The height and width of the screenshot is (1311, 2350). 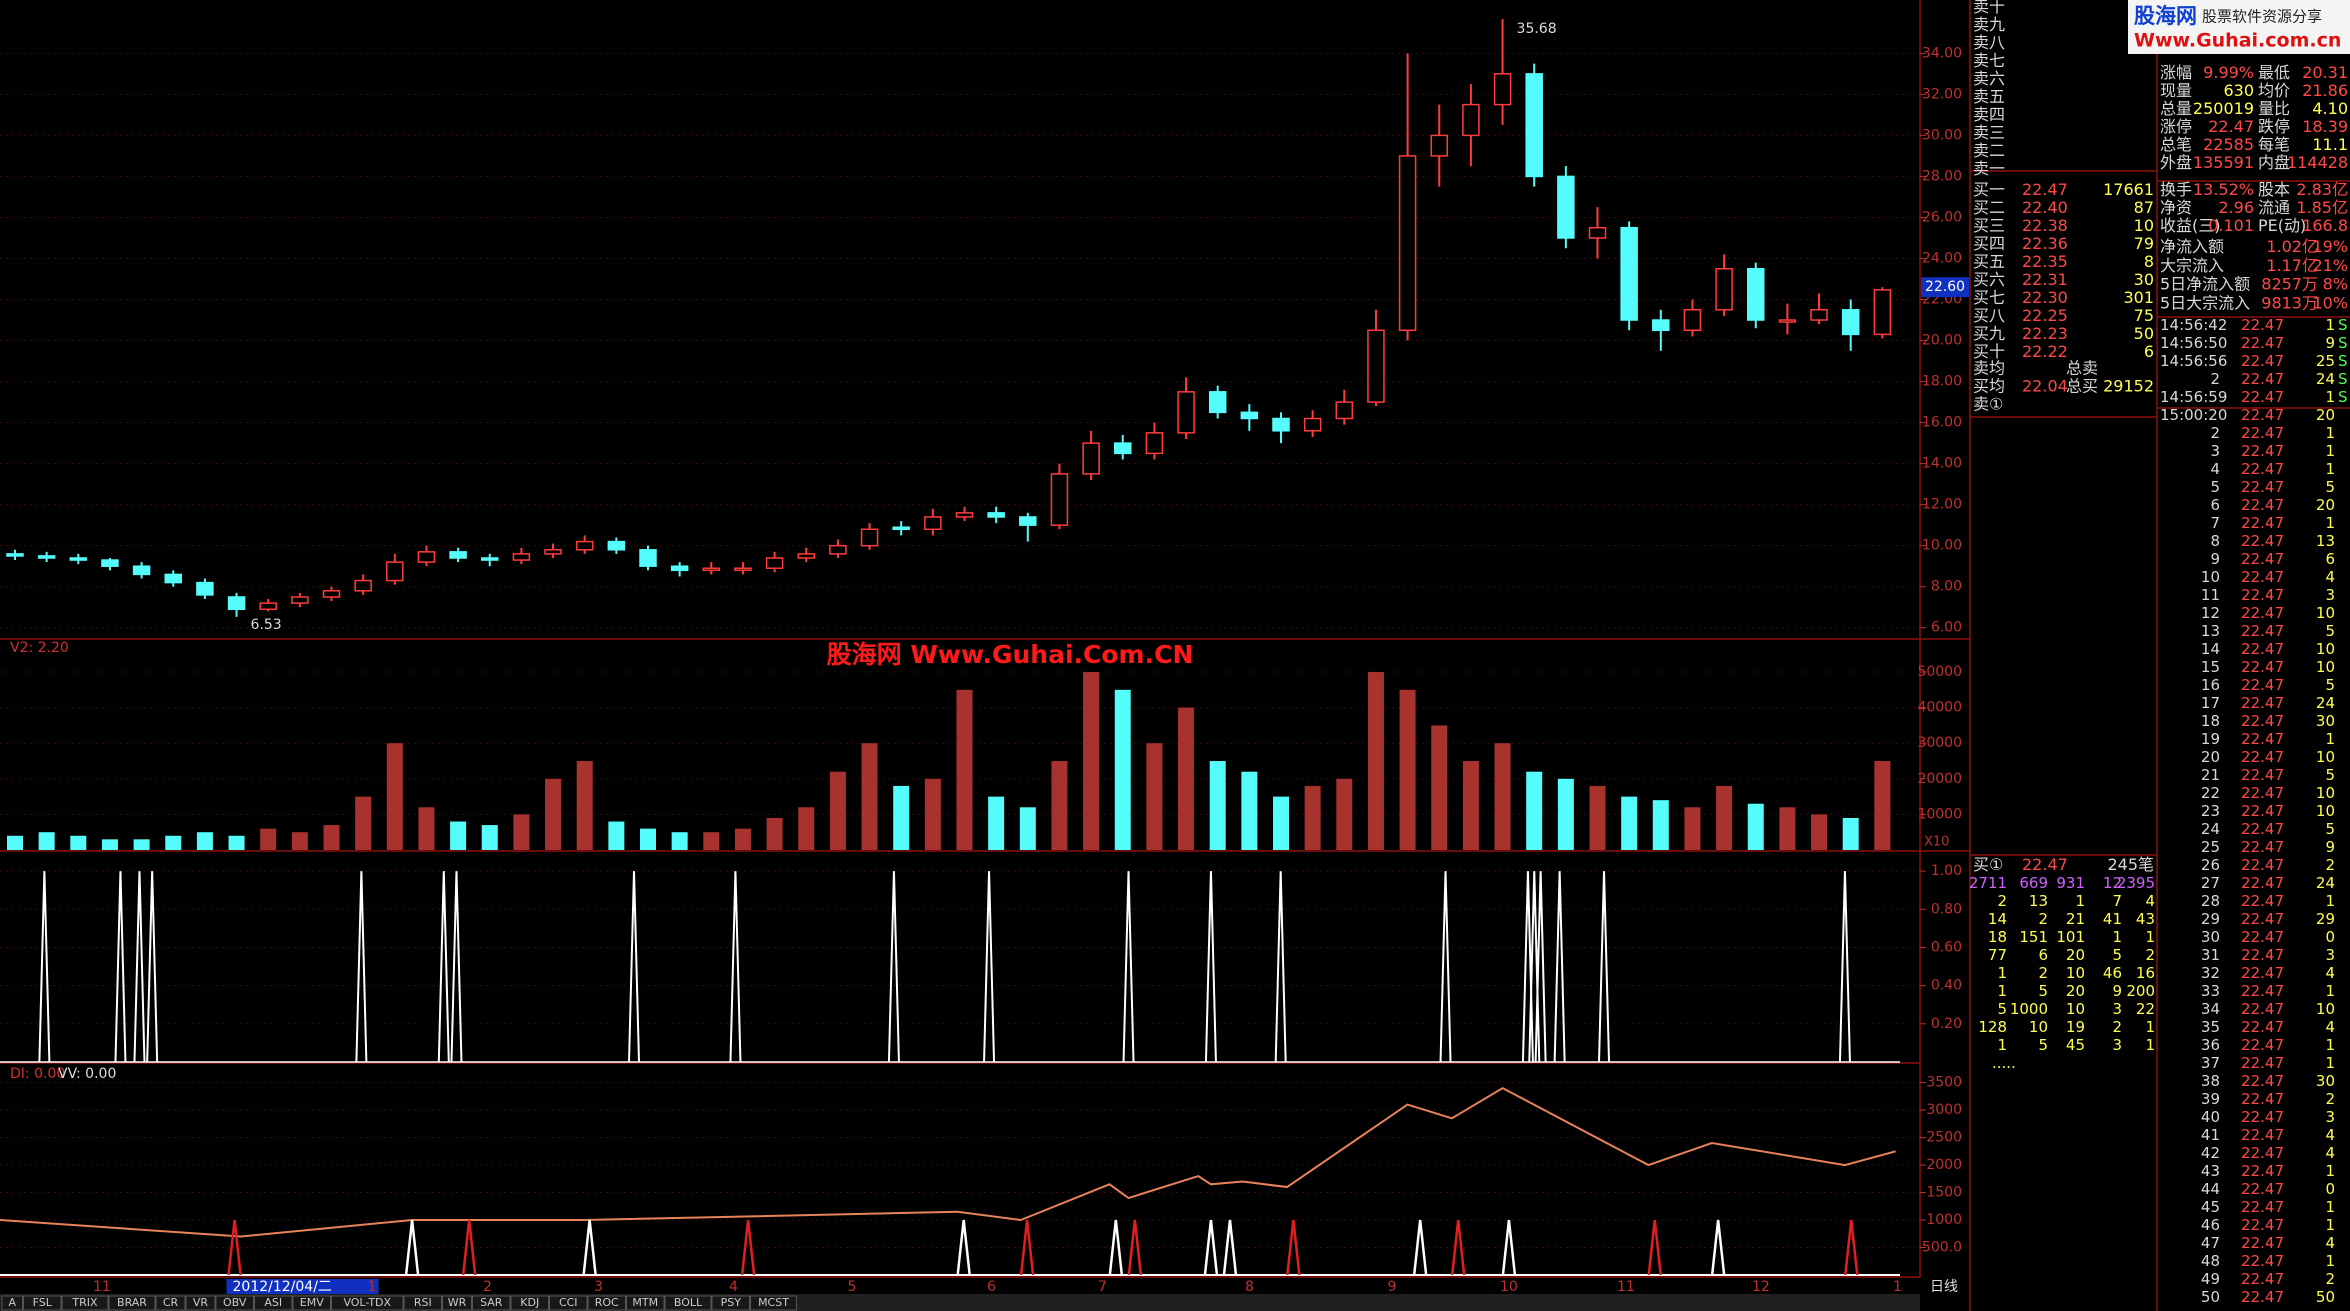 I want to click on tick-volume: 30, so click(x=2325, y=1081).